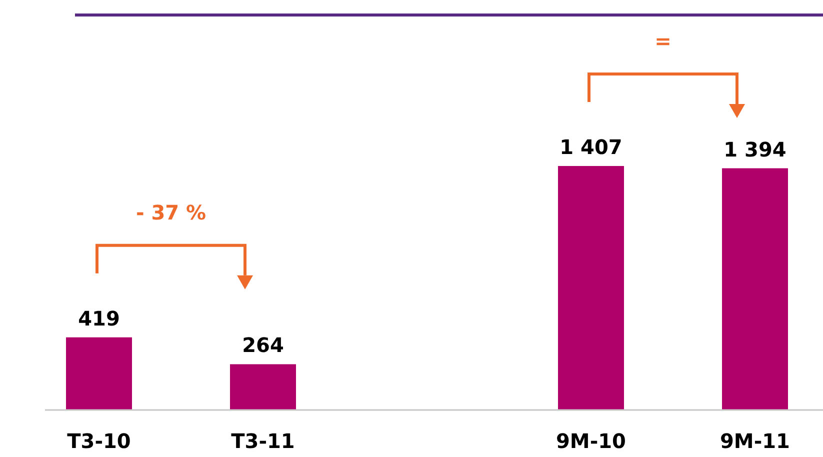 The height and width of the screenshot is (457, 823). What do you see at coordinates (591, 441) in the screenshot?
I see `x-tick-label: 9M-10` at bounding box center [591, 441].